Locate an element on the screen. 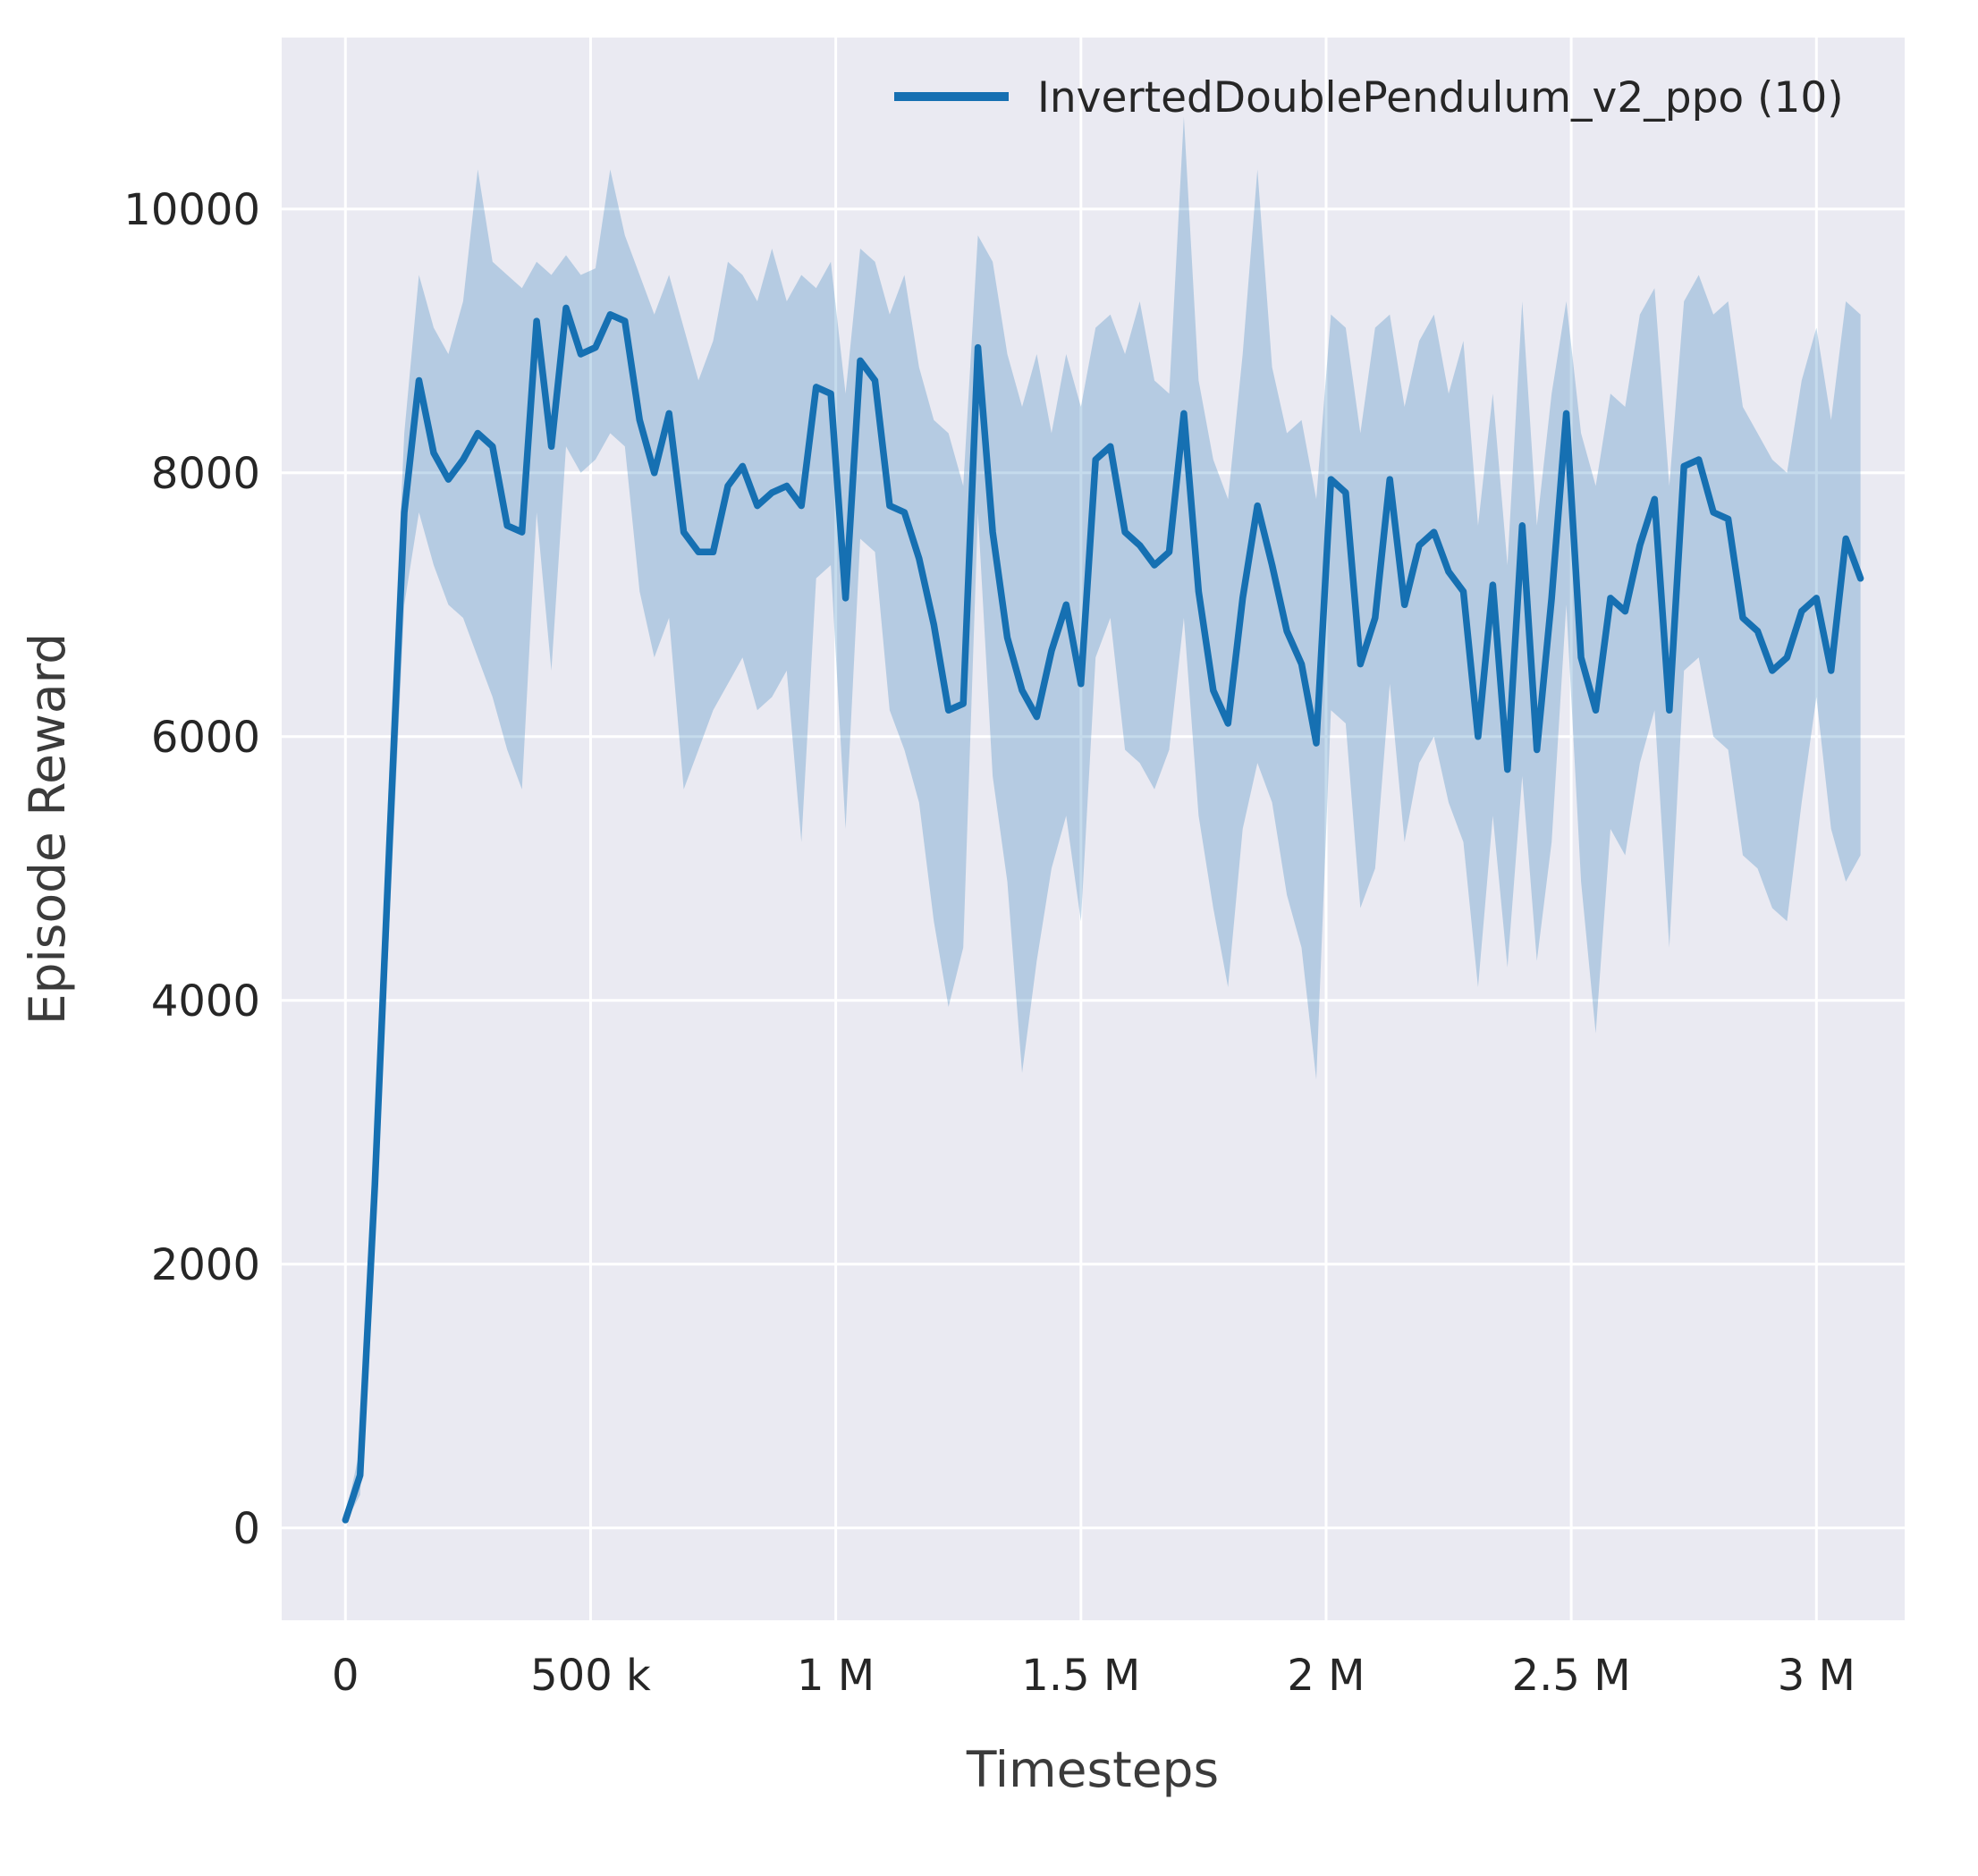 The image size is (1978, 1876). y-tick-label: 8000 is located at coordinates (205, 474).